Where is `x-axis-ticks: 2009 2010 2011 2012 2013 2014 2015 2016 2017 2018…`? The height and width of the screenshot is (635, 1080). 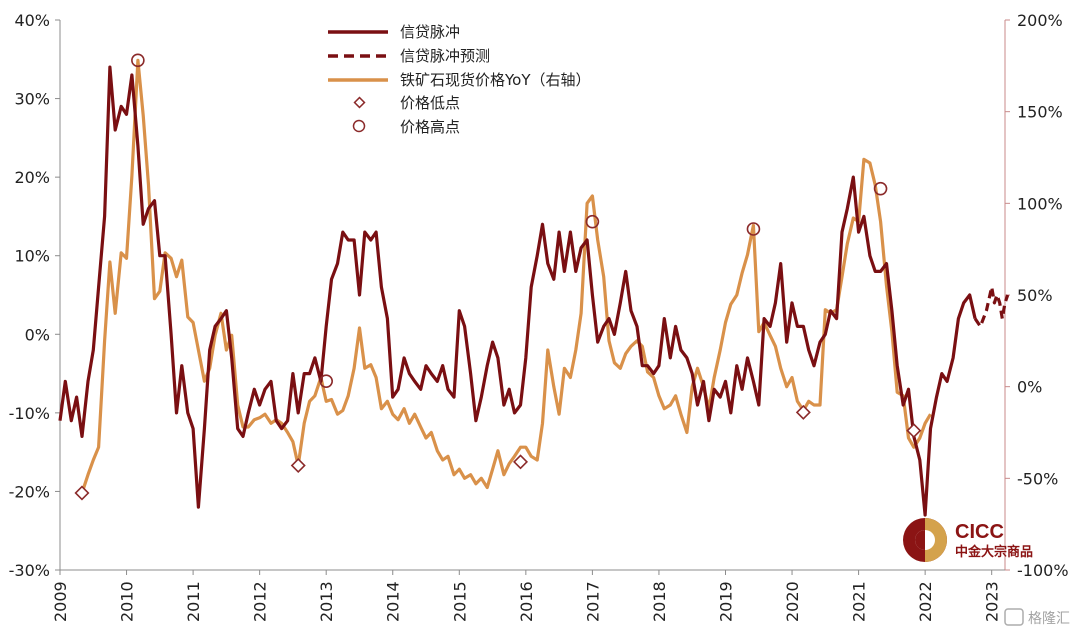 x-axis-ticks: 2009 2010 2011 2012 2013 2014 2015 2016 2017 2018… is located at coordinates (526, 596).